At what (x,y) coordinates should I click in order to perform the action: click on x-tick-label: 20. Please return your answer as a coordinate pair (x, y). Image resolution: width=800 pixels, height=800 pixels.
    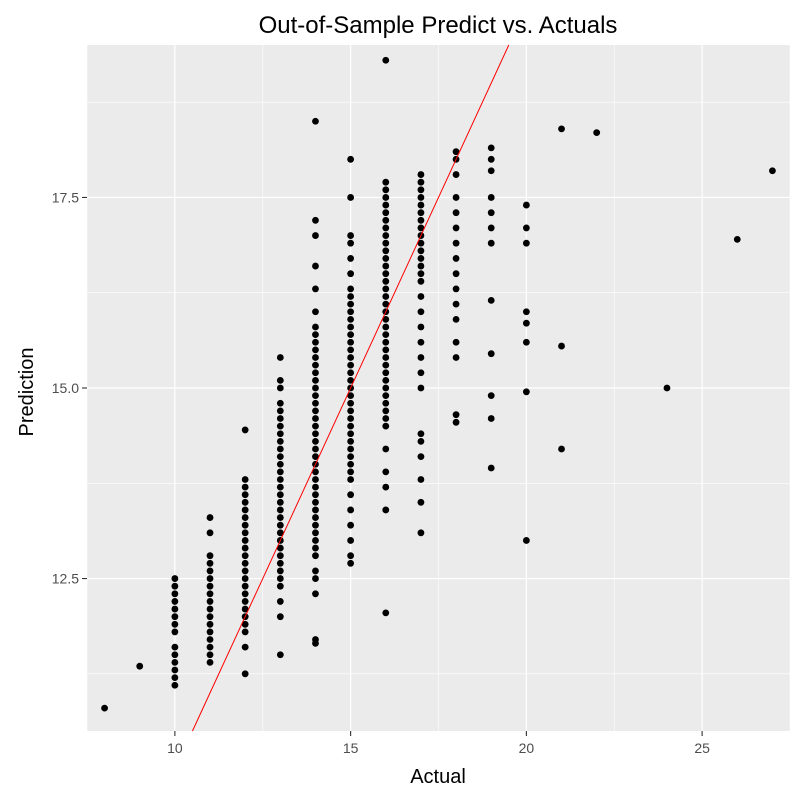
    Looking at the image, I should click on (527, 748).